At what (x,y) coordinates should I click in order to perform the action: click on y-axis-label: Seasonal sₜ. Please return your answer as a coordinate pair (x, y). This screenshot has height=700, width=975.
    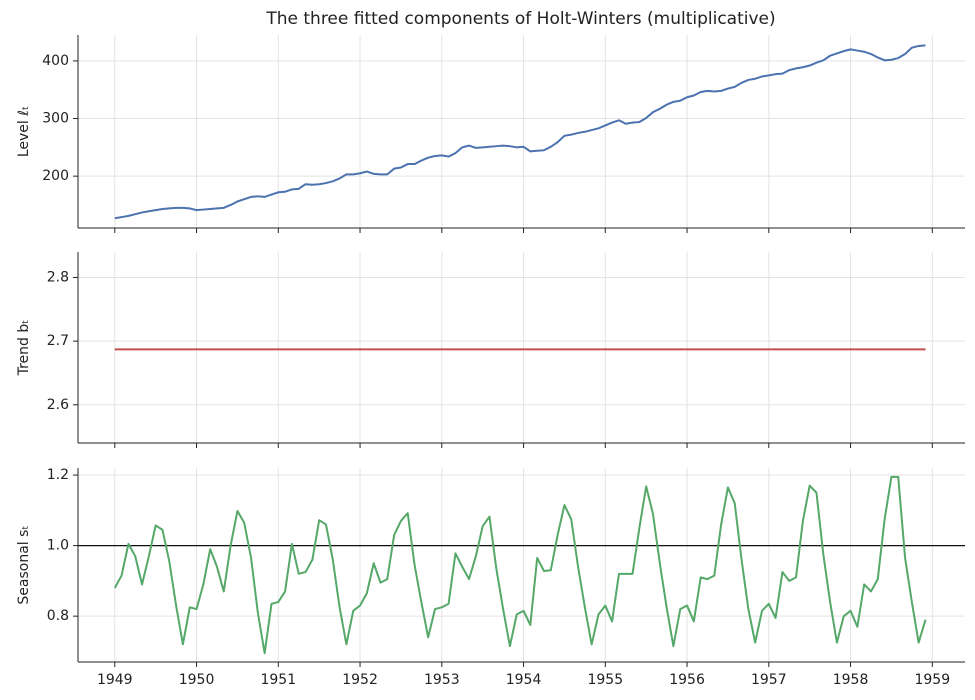
    Looking at the image, I should click on (24, 564).